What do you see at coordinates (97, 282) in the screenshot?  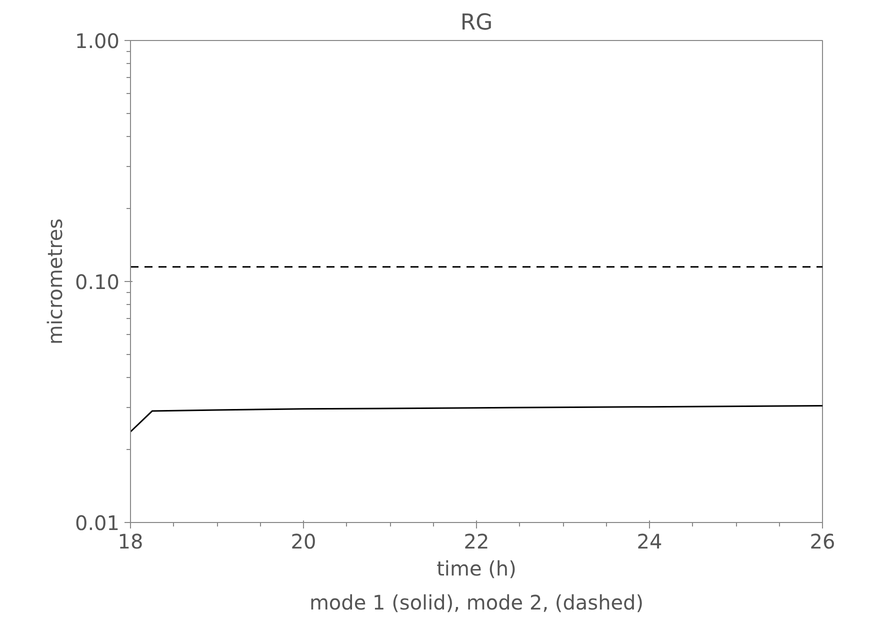 I see `y-tick-label: 0.10` at bounding box center [97, 282].